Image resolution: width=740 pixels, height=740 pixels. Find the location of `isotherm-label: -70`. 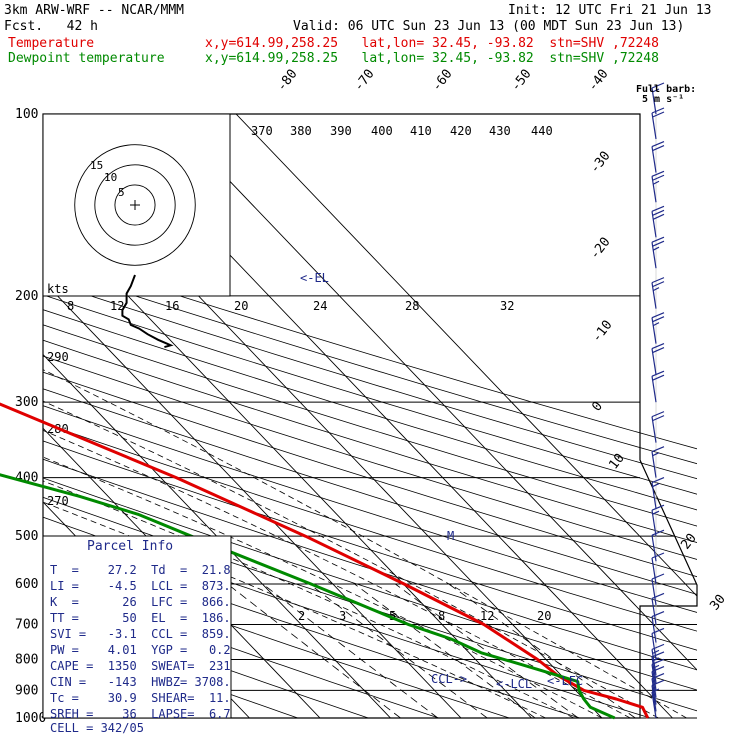

isotherm-label: -70 is located at coordinates (364, 81).